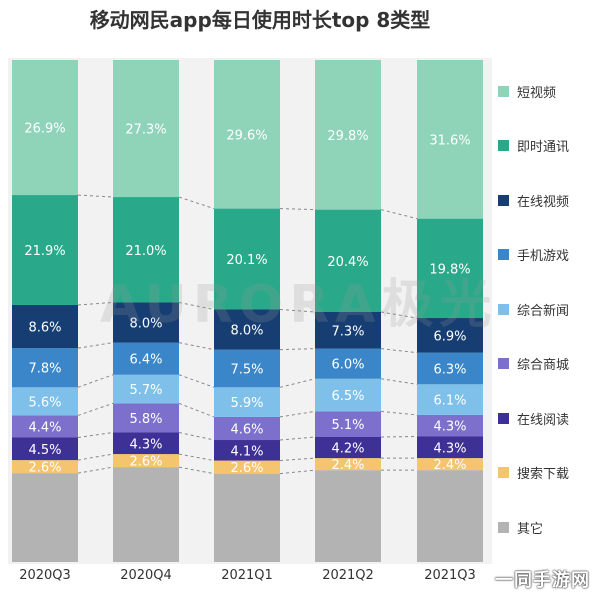 This screenshot has height=594, width=594. I want to click on value-label: 4.4%, so click(44, 427).